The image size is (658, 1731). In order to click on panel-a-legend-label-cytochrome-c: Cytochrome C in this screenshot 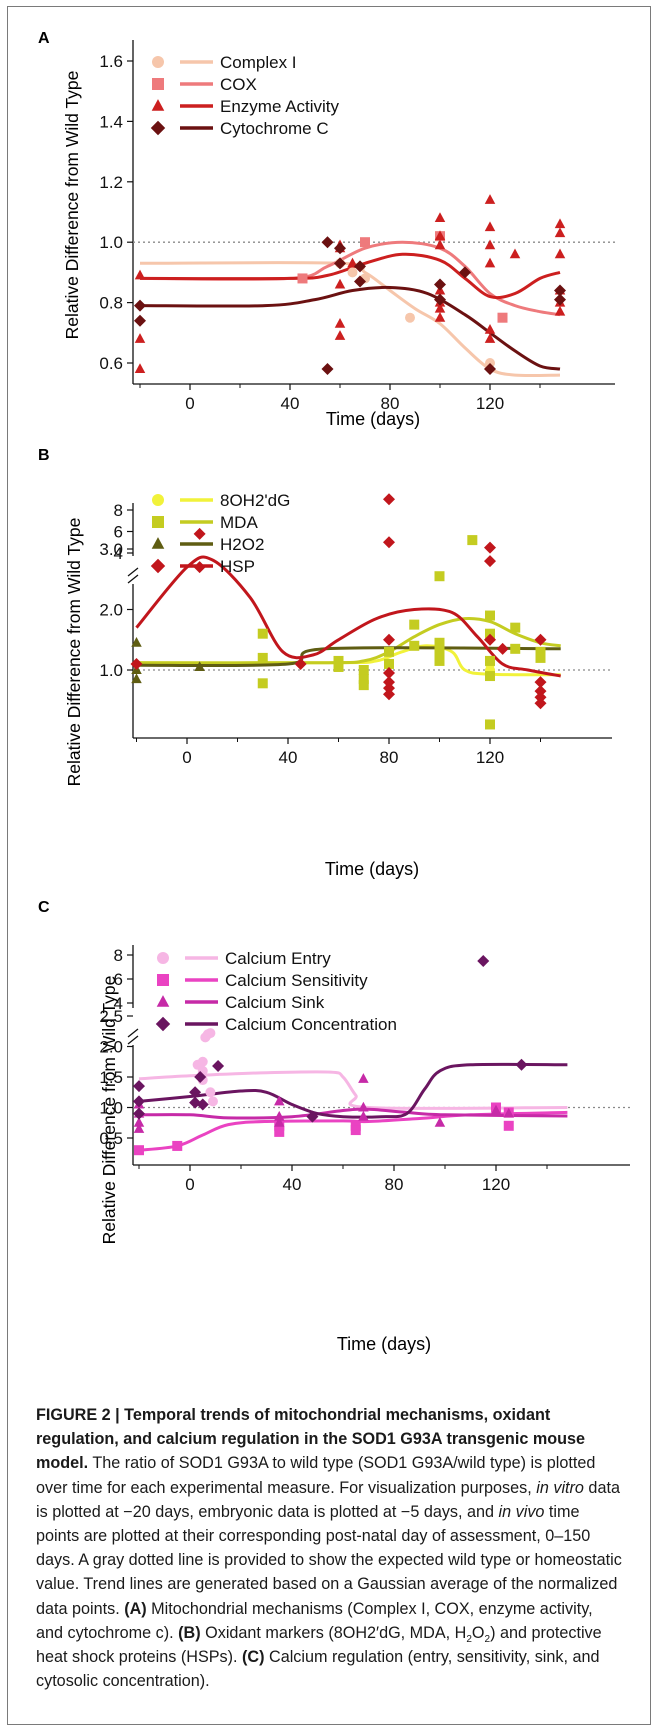, I will do `click(274, 128)`.